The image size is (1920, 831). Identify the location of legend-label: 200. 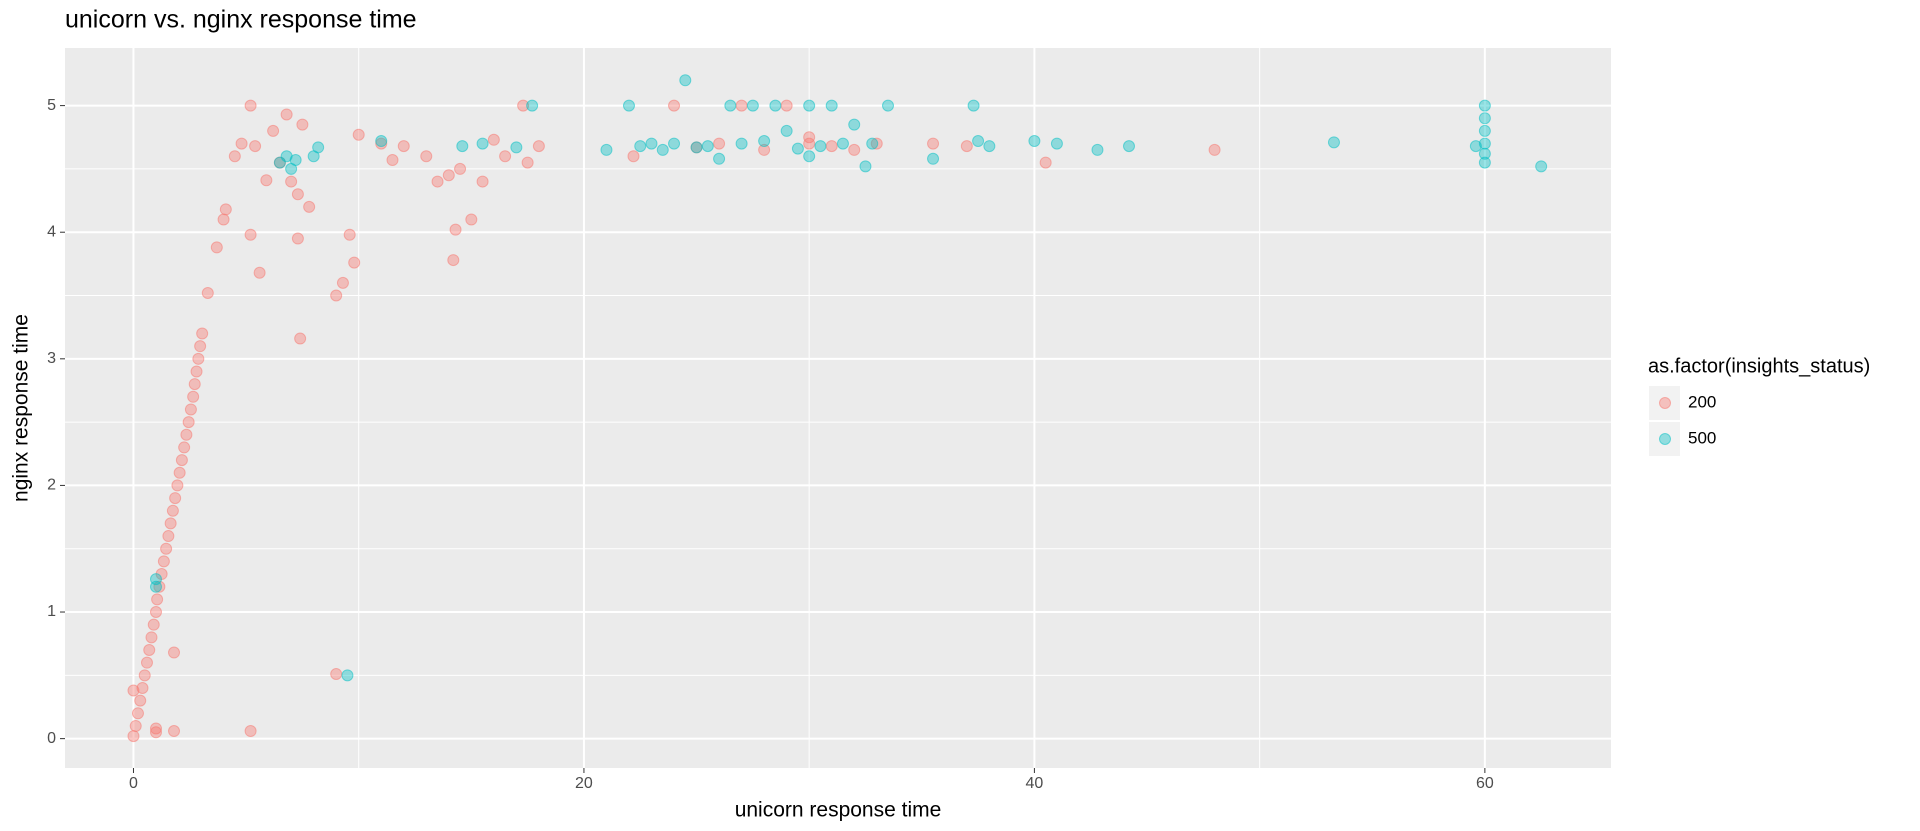
(1702, 401).